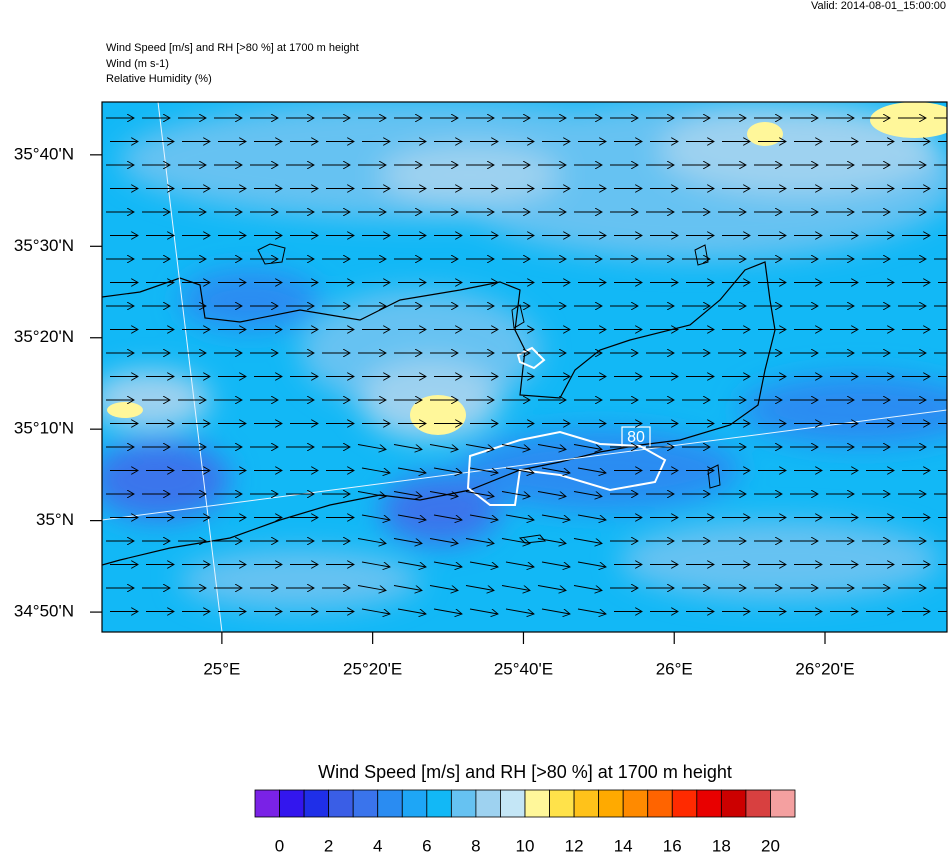 Image resolution: width=948 pixels, height=854 pixels. I want to click on colorbar-tick-label: 4, so click(377, 845).